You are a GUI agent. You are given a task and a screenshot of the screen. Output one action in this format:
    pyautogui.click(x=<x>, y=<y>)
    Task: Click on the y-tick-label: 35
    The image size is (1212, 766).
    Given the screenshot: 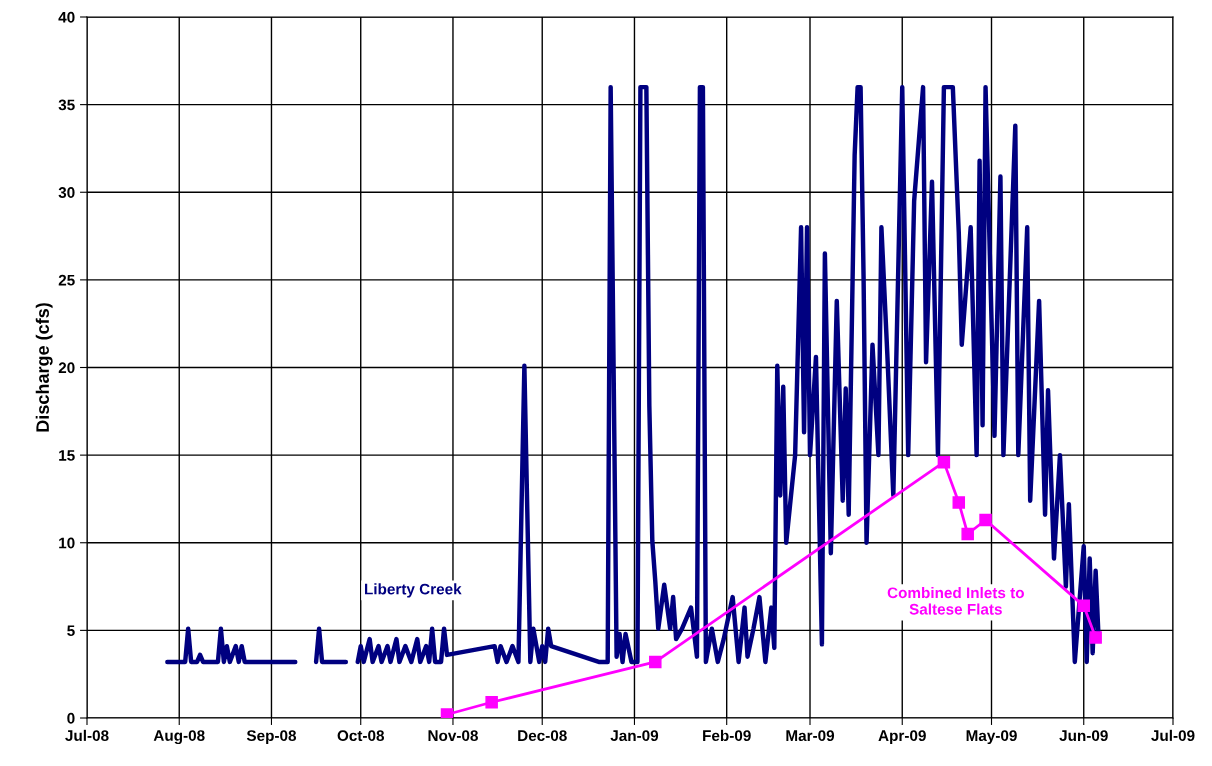 What is the action you would take?
    pyautogui.click(x=66, y=105)
    